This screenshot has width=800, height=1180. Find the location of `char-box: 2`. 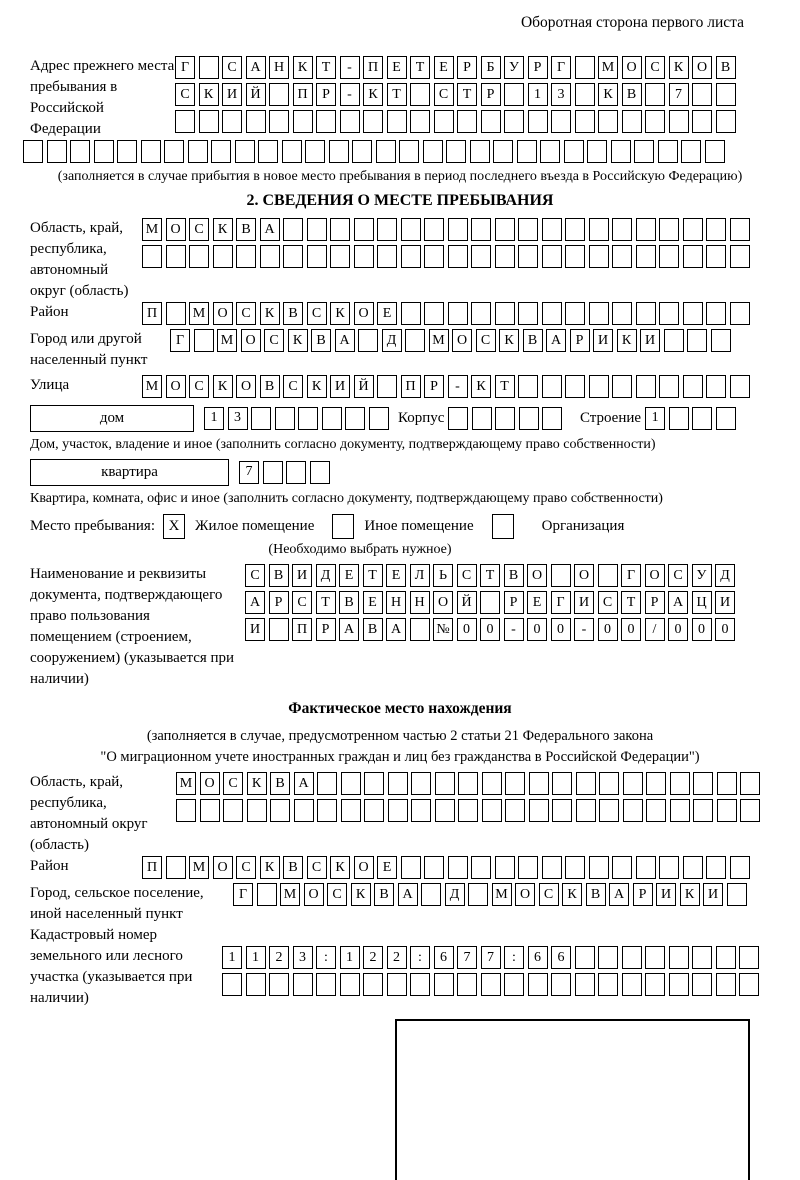

char-box: 2 is located at coordinates (279, 957).